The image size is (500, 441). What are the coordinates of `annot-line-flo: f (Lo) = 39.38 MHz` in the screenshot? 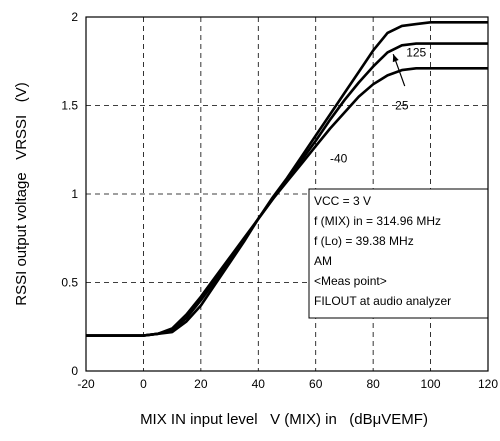 It's located at (364, 241).